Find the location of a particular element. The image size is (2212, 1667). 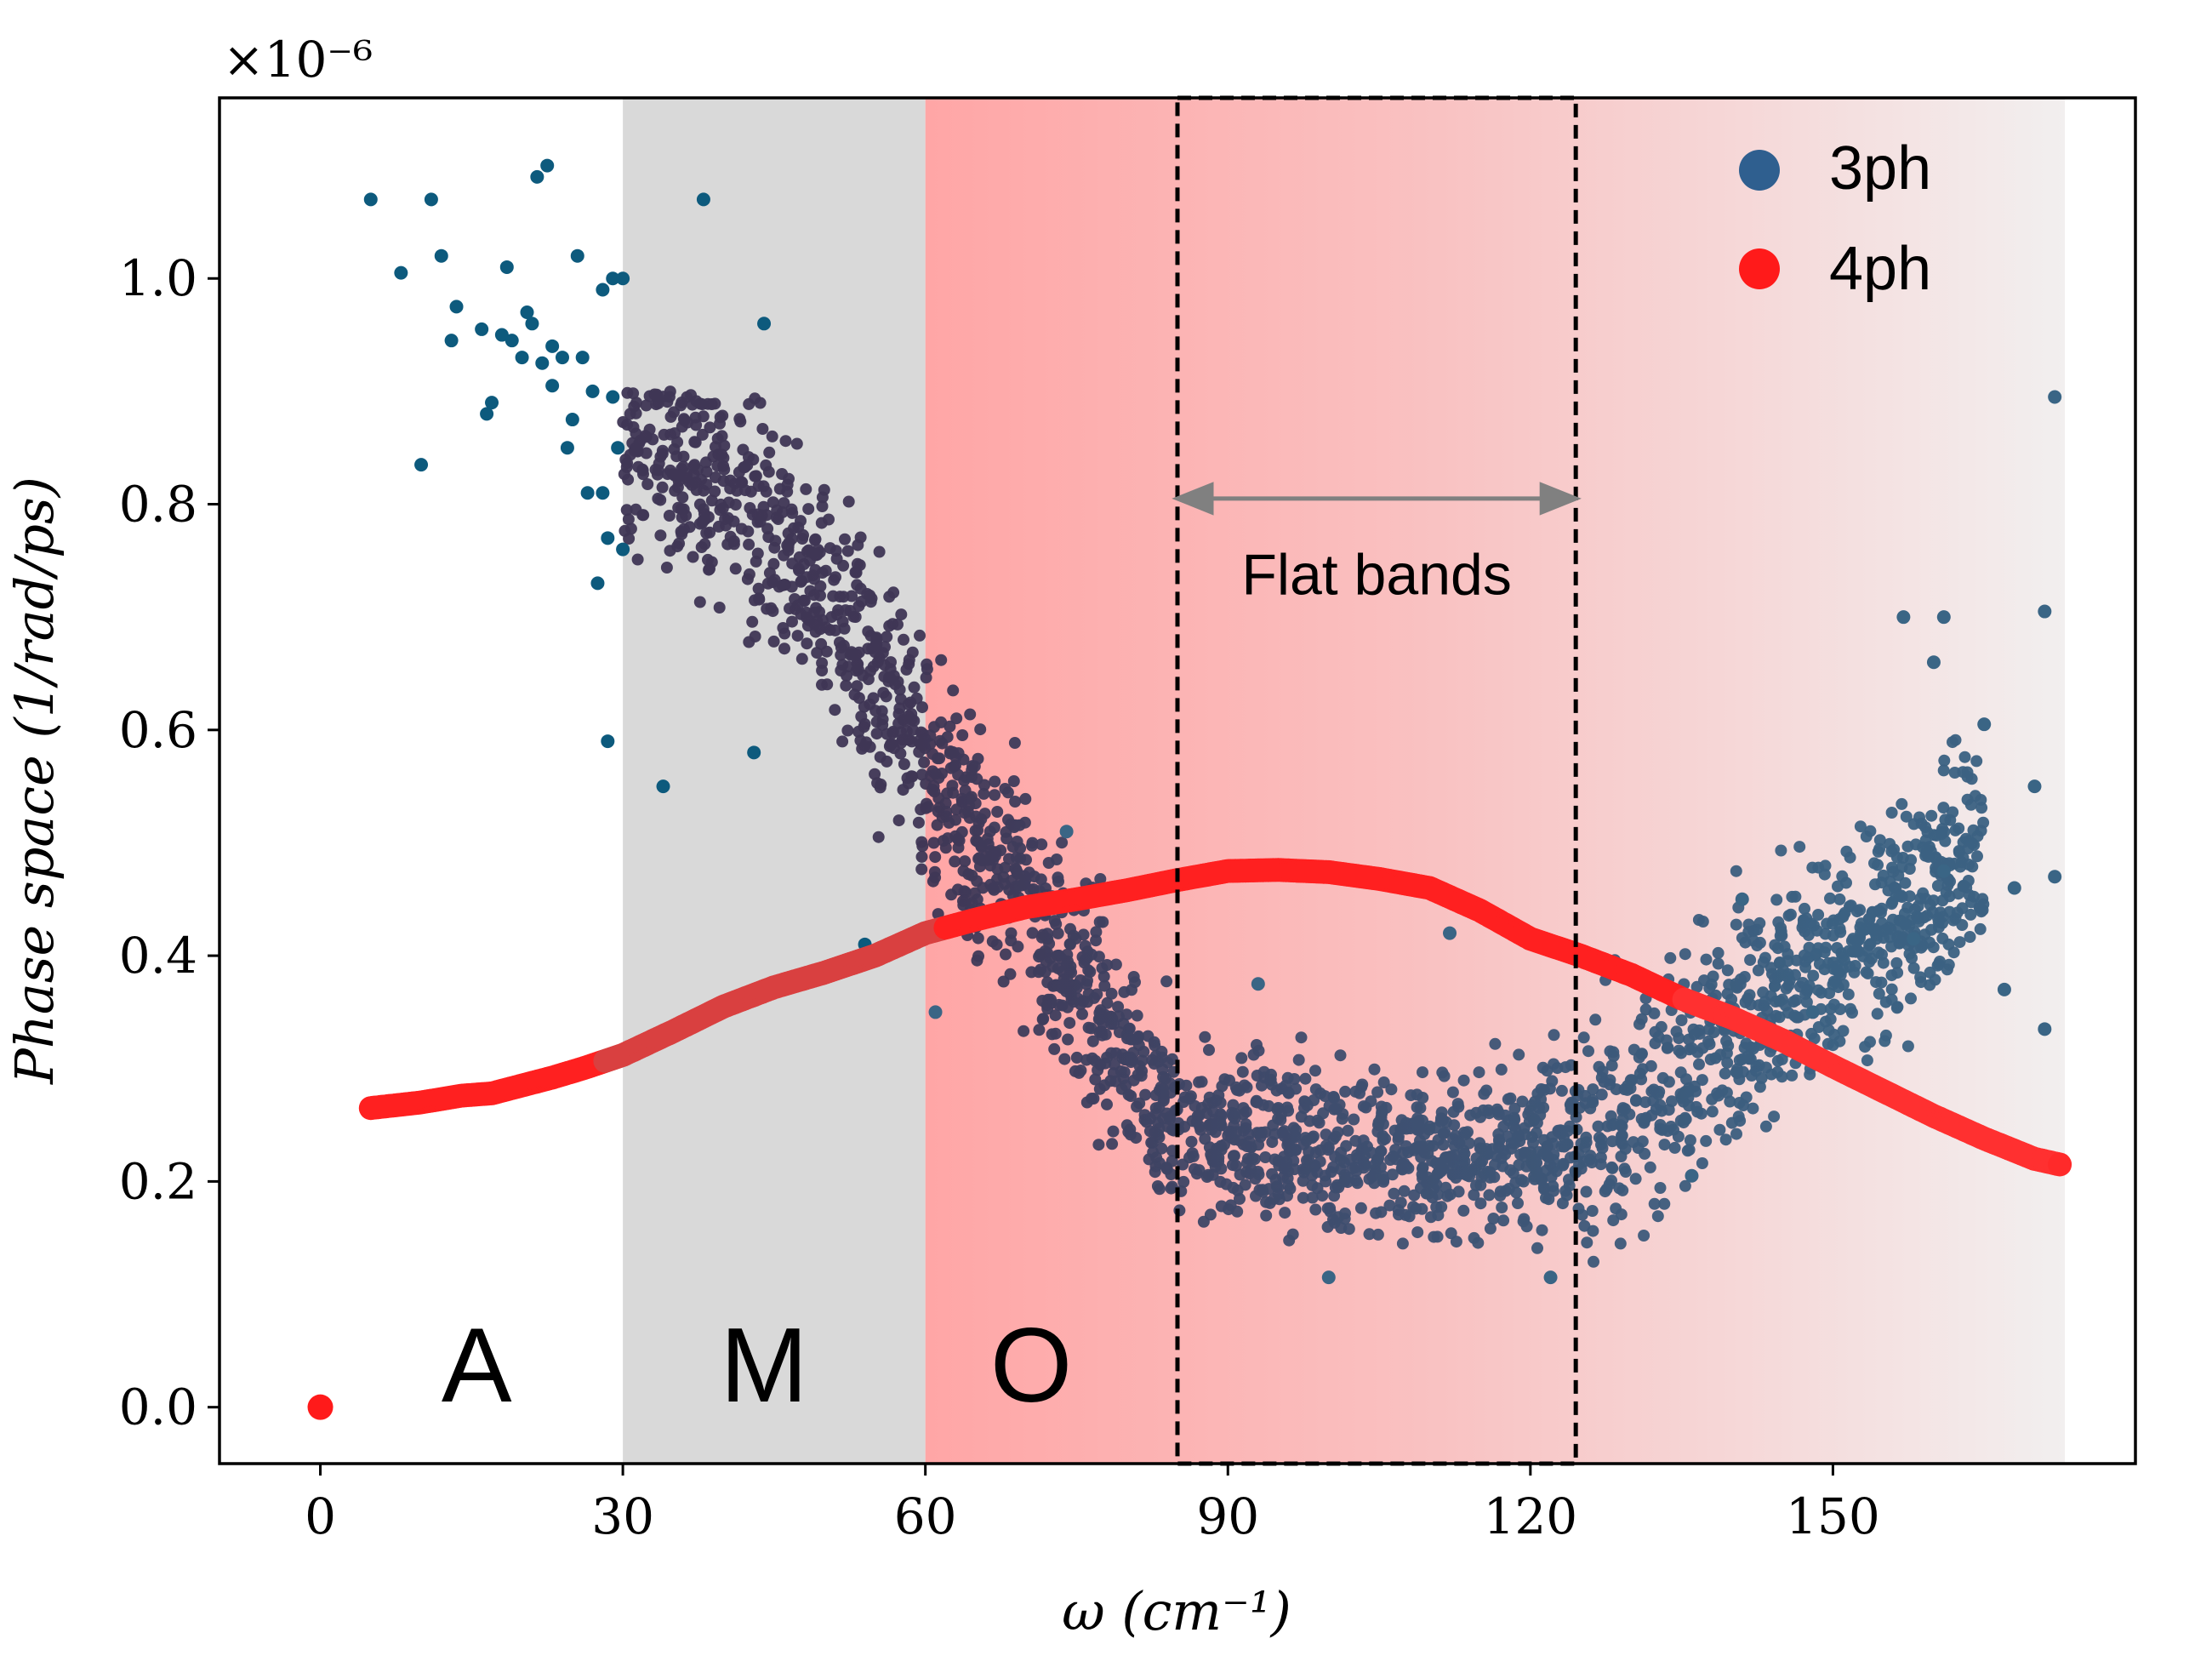

region-label-m: M is located at coordinates (763, 1365).